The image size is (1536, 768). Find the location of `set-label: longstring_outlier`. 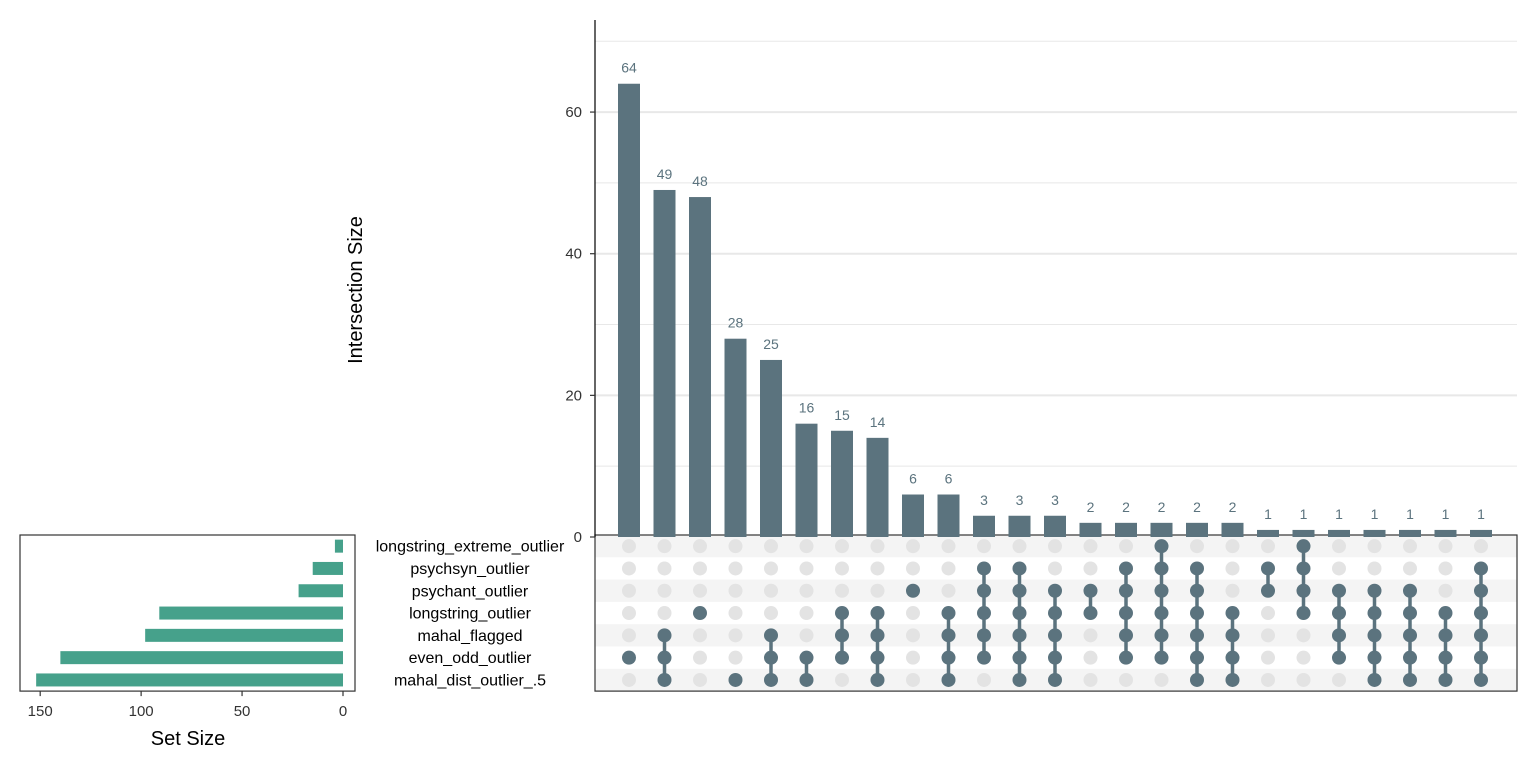

set-label: longstring_outlier is located at coordinates (470, 614).